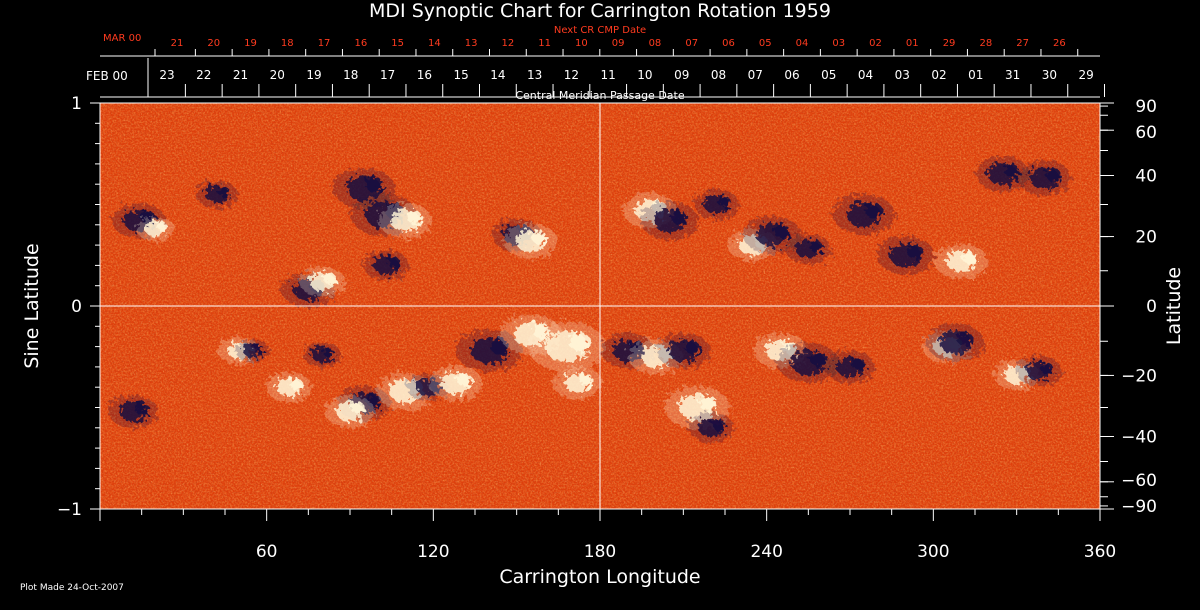 This screenshot has height=610, width=1200. I want to click on y-axis-left-title: Sine Latitude, so click(32, 305).